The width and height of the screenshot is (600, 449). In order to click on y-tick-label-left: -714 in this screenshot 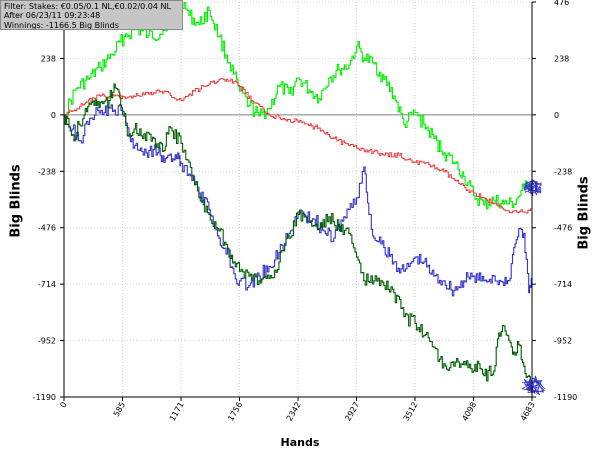, I will do `click(47, 284)`.